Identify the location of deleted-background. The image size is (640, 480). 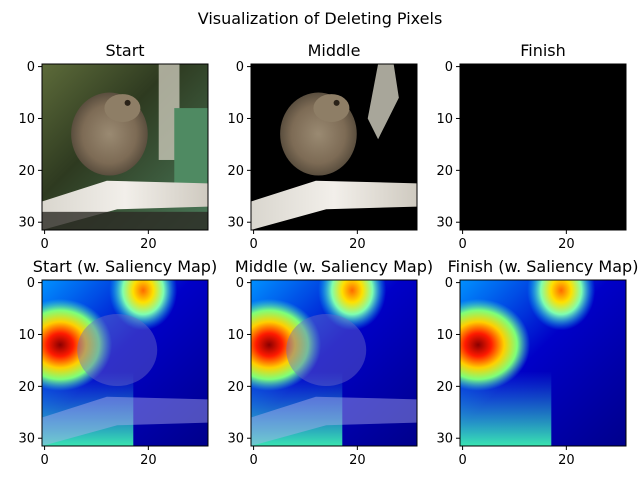
(543, 147).